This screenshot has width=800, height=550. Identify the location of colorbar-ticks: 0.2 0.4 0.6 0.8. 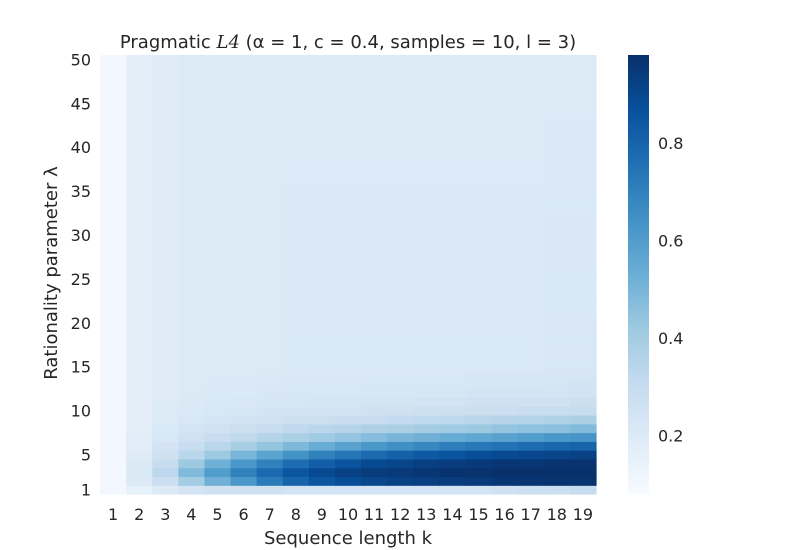
(670, 290).